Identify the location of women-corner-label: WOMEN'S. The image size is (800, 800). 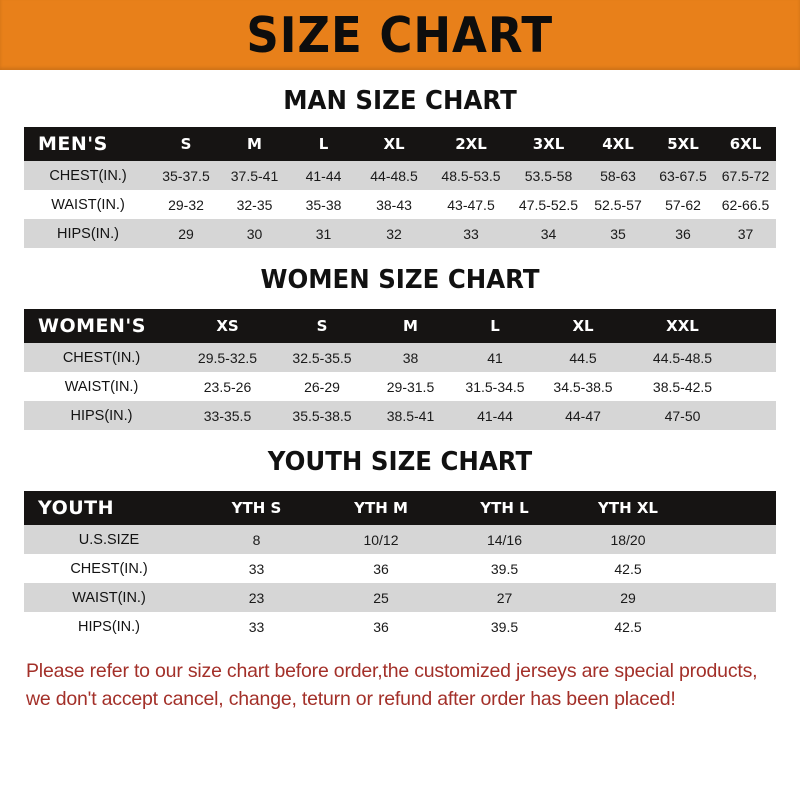
(92, 326).